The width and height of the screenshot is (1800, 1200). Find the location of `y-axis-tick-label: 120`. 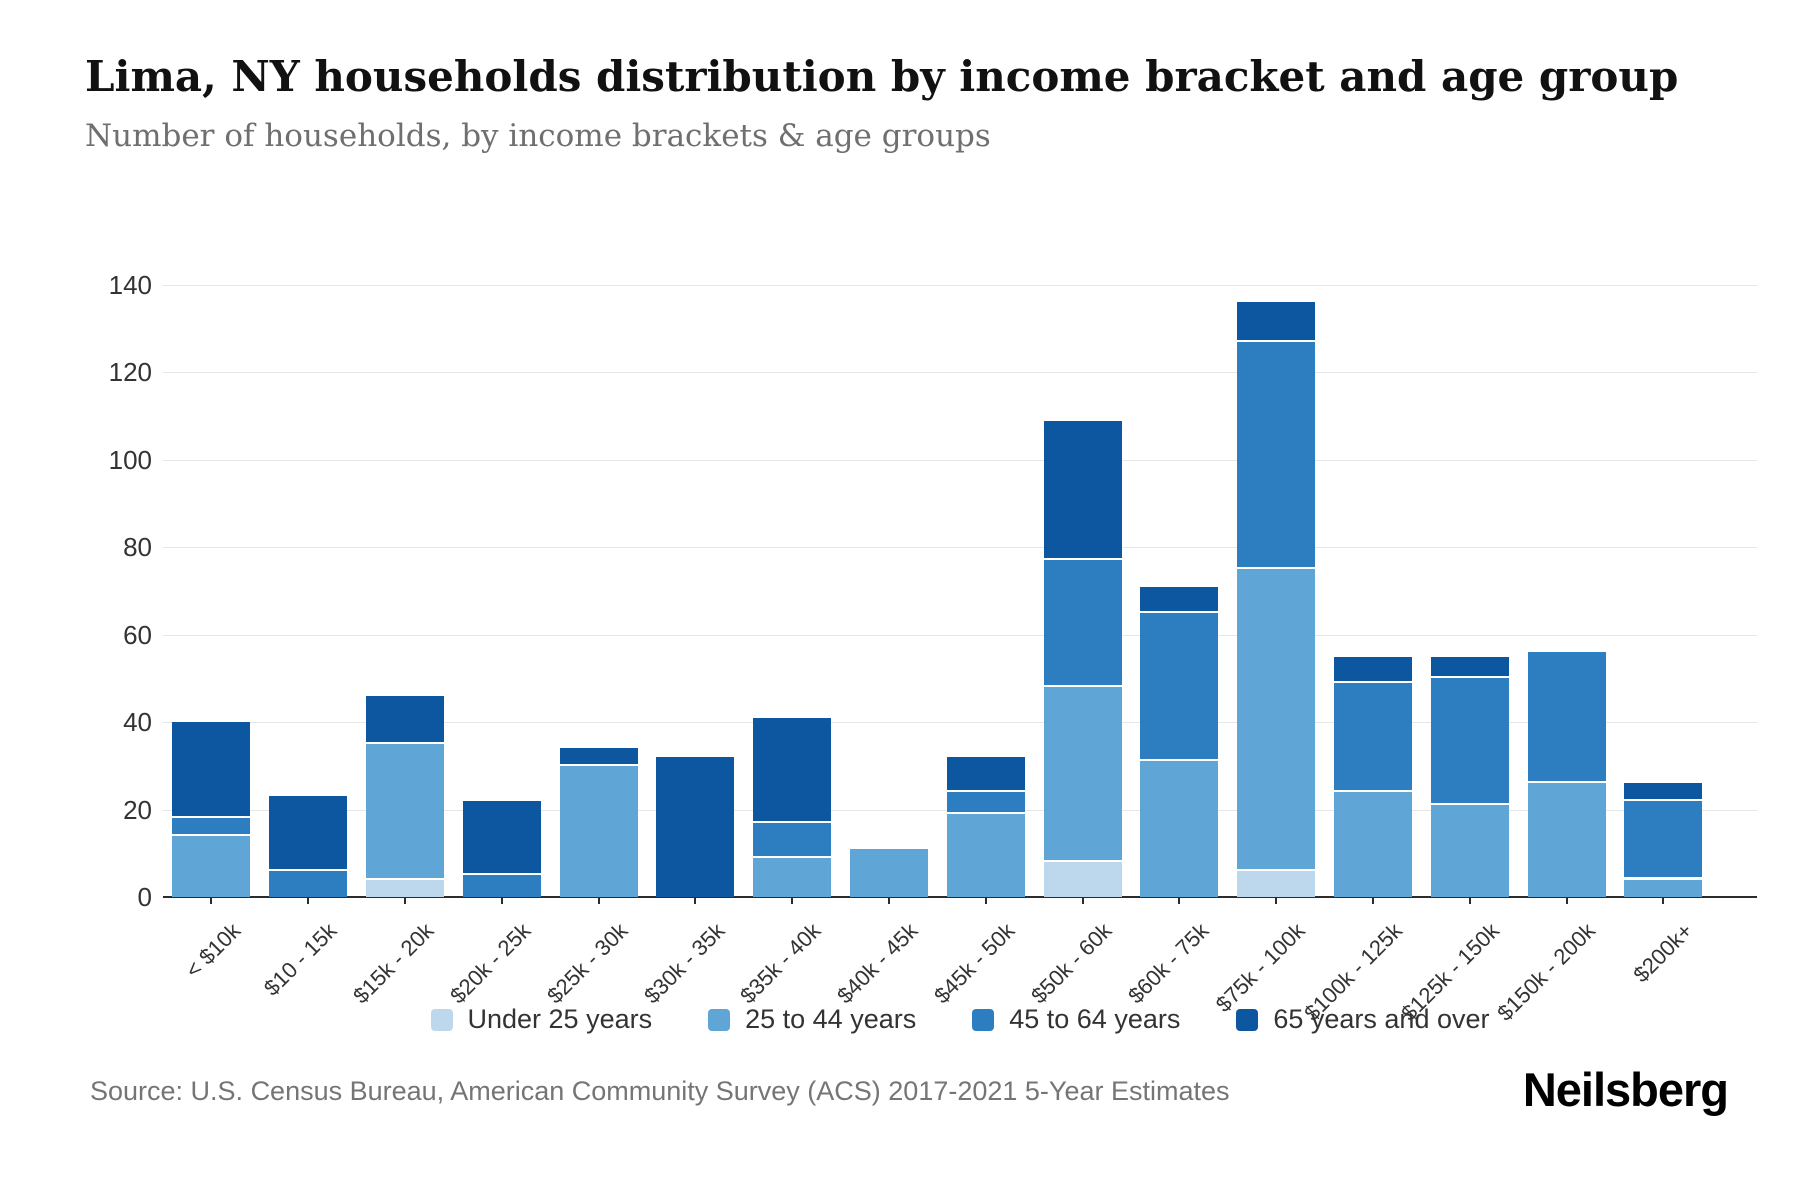

y-axis-tick-label: 120 is located at coordinates (130, 372).